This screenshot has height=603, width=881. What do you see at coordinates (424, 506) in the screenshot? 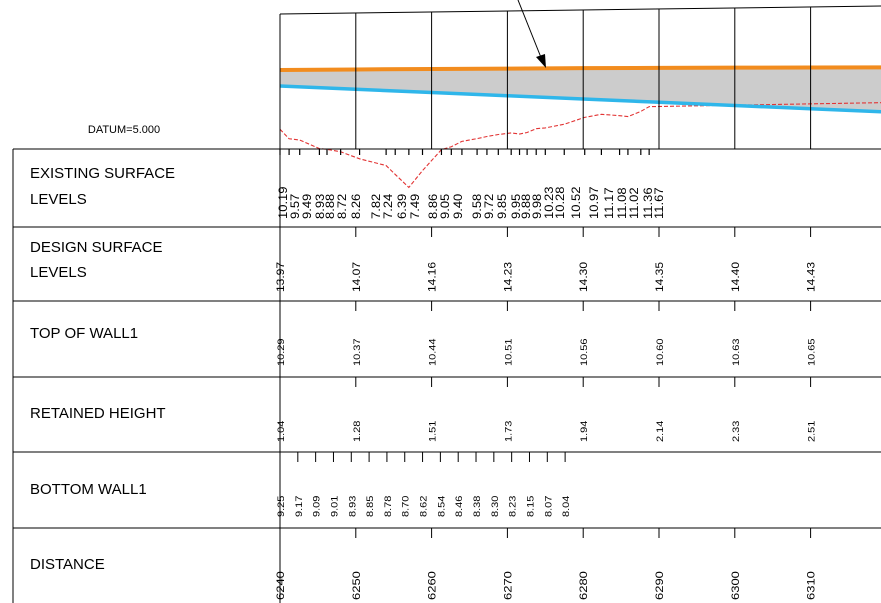
I see `bottom-wall-value: 8.62` at bounding box center [424, 506].